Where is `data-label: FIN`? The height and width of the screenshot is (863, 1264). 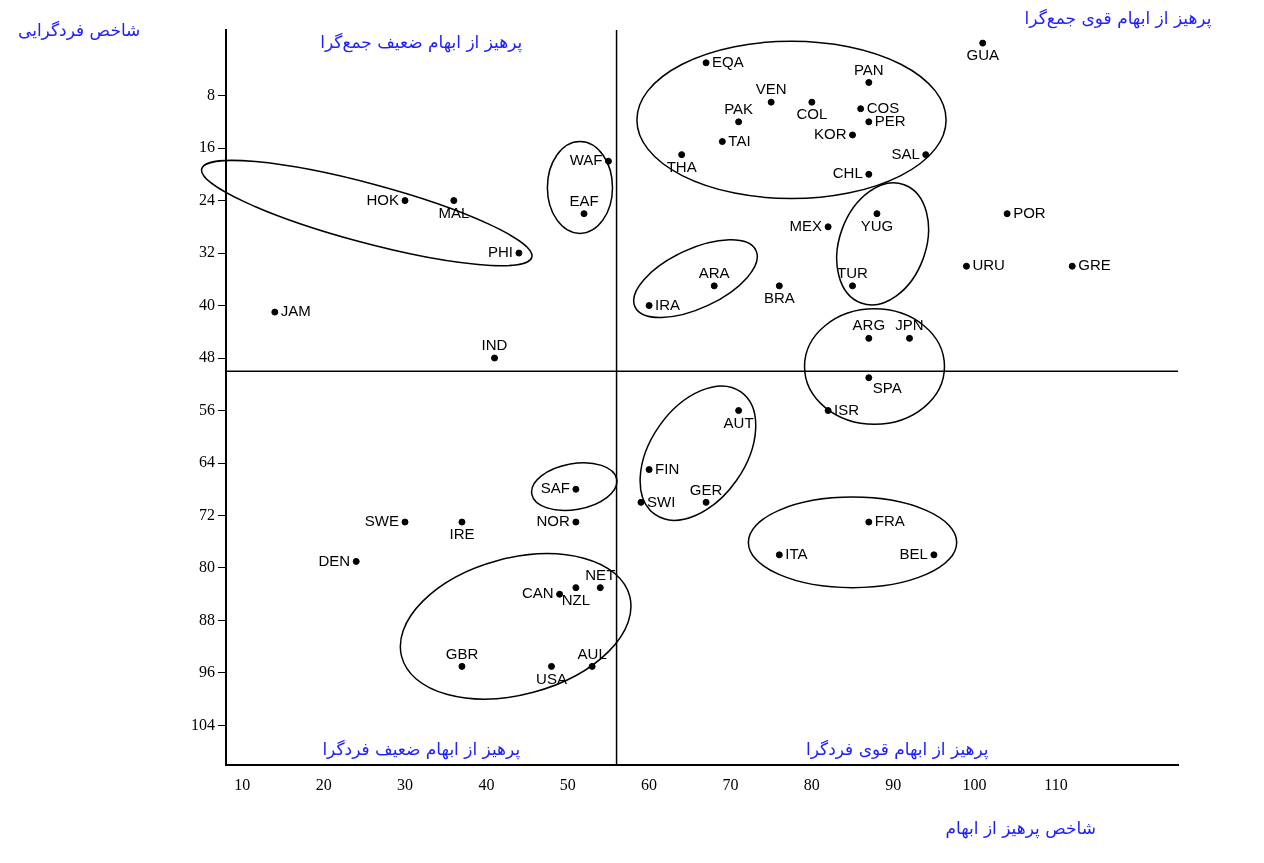 data-label: FIN is located at coordinates (667, 468).